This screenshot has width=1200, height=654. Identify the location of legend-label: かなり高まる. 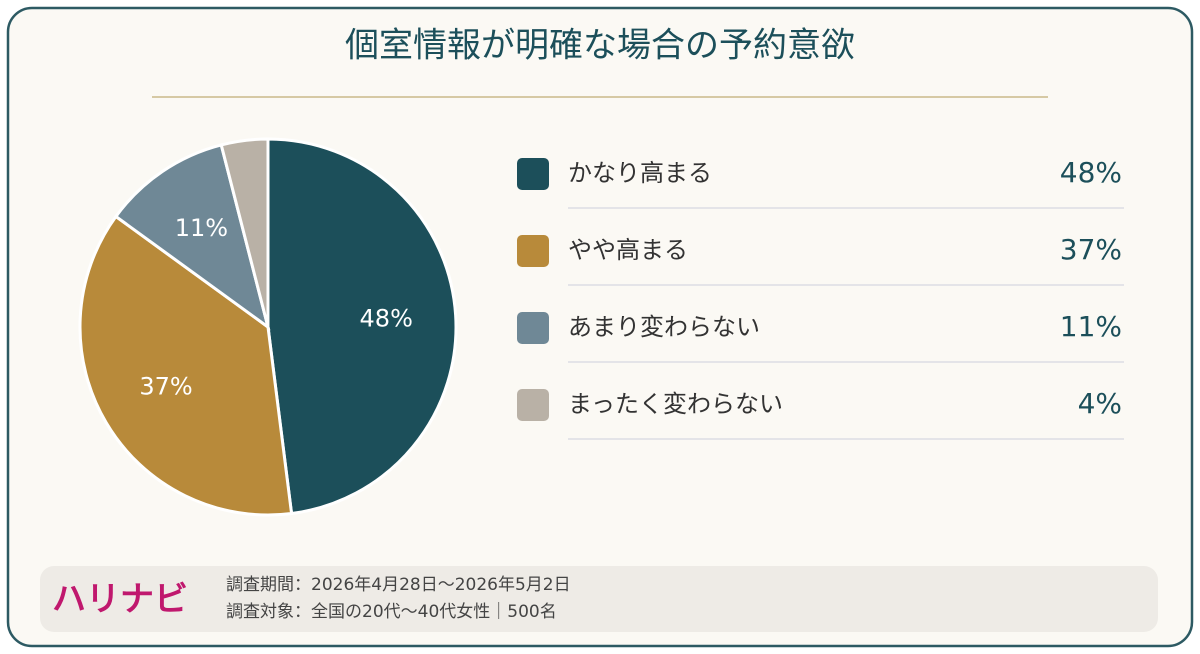
(640, 173).